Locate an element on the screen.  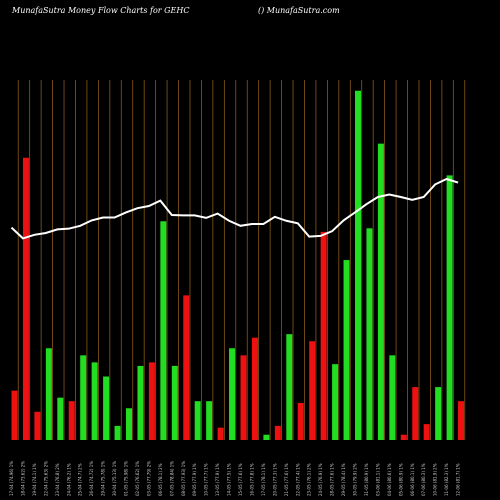
x-tick-label: 29-05 (78.4) 1% is located at coordinates (343, 479).